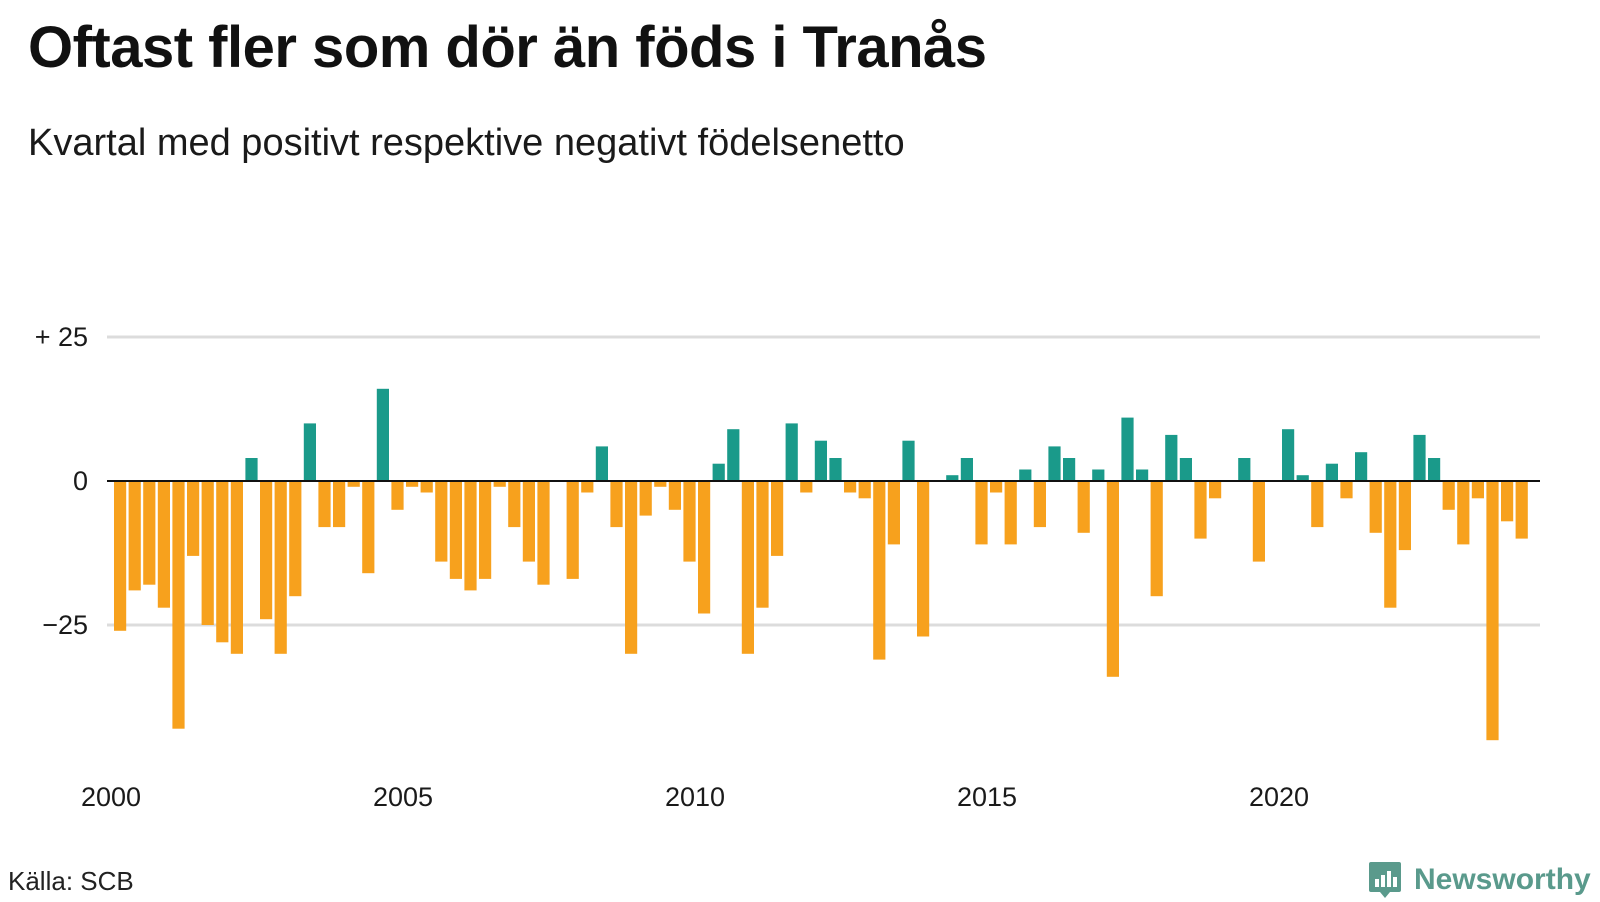 The width and height of the screenshot is (1600, 902). Describe the element at coordinates (507, 47) in the screenshot. I see `chart-title: Oftast fler som dör än föds i Tranås` at that location.